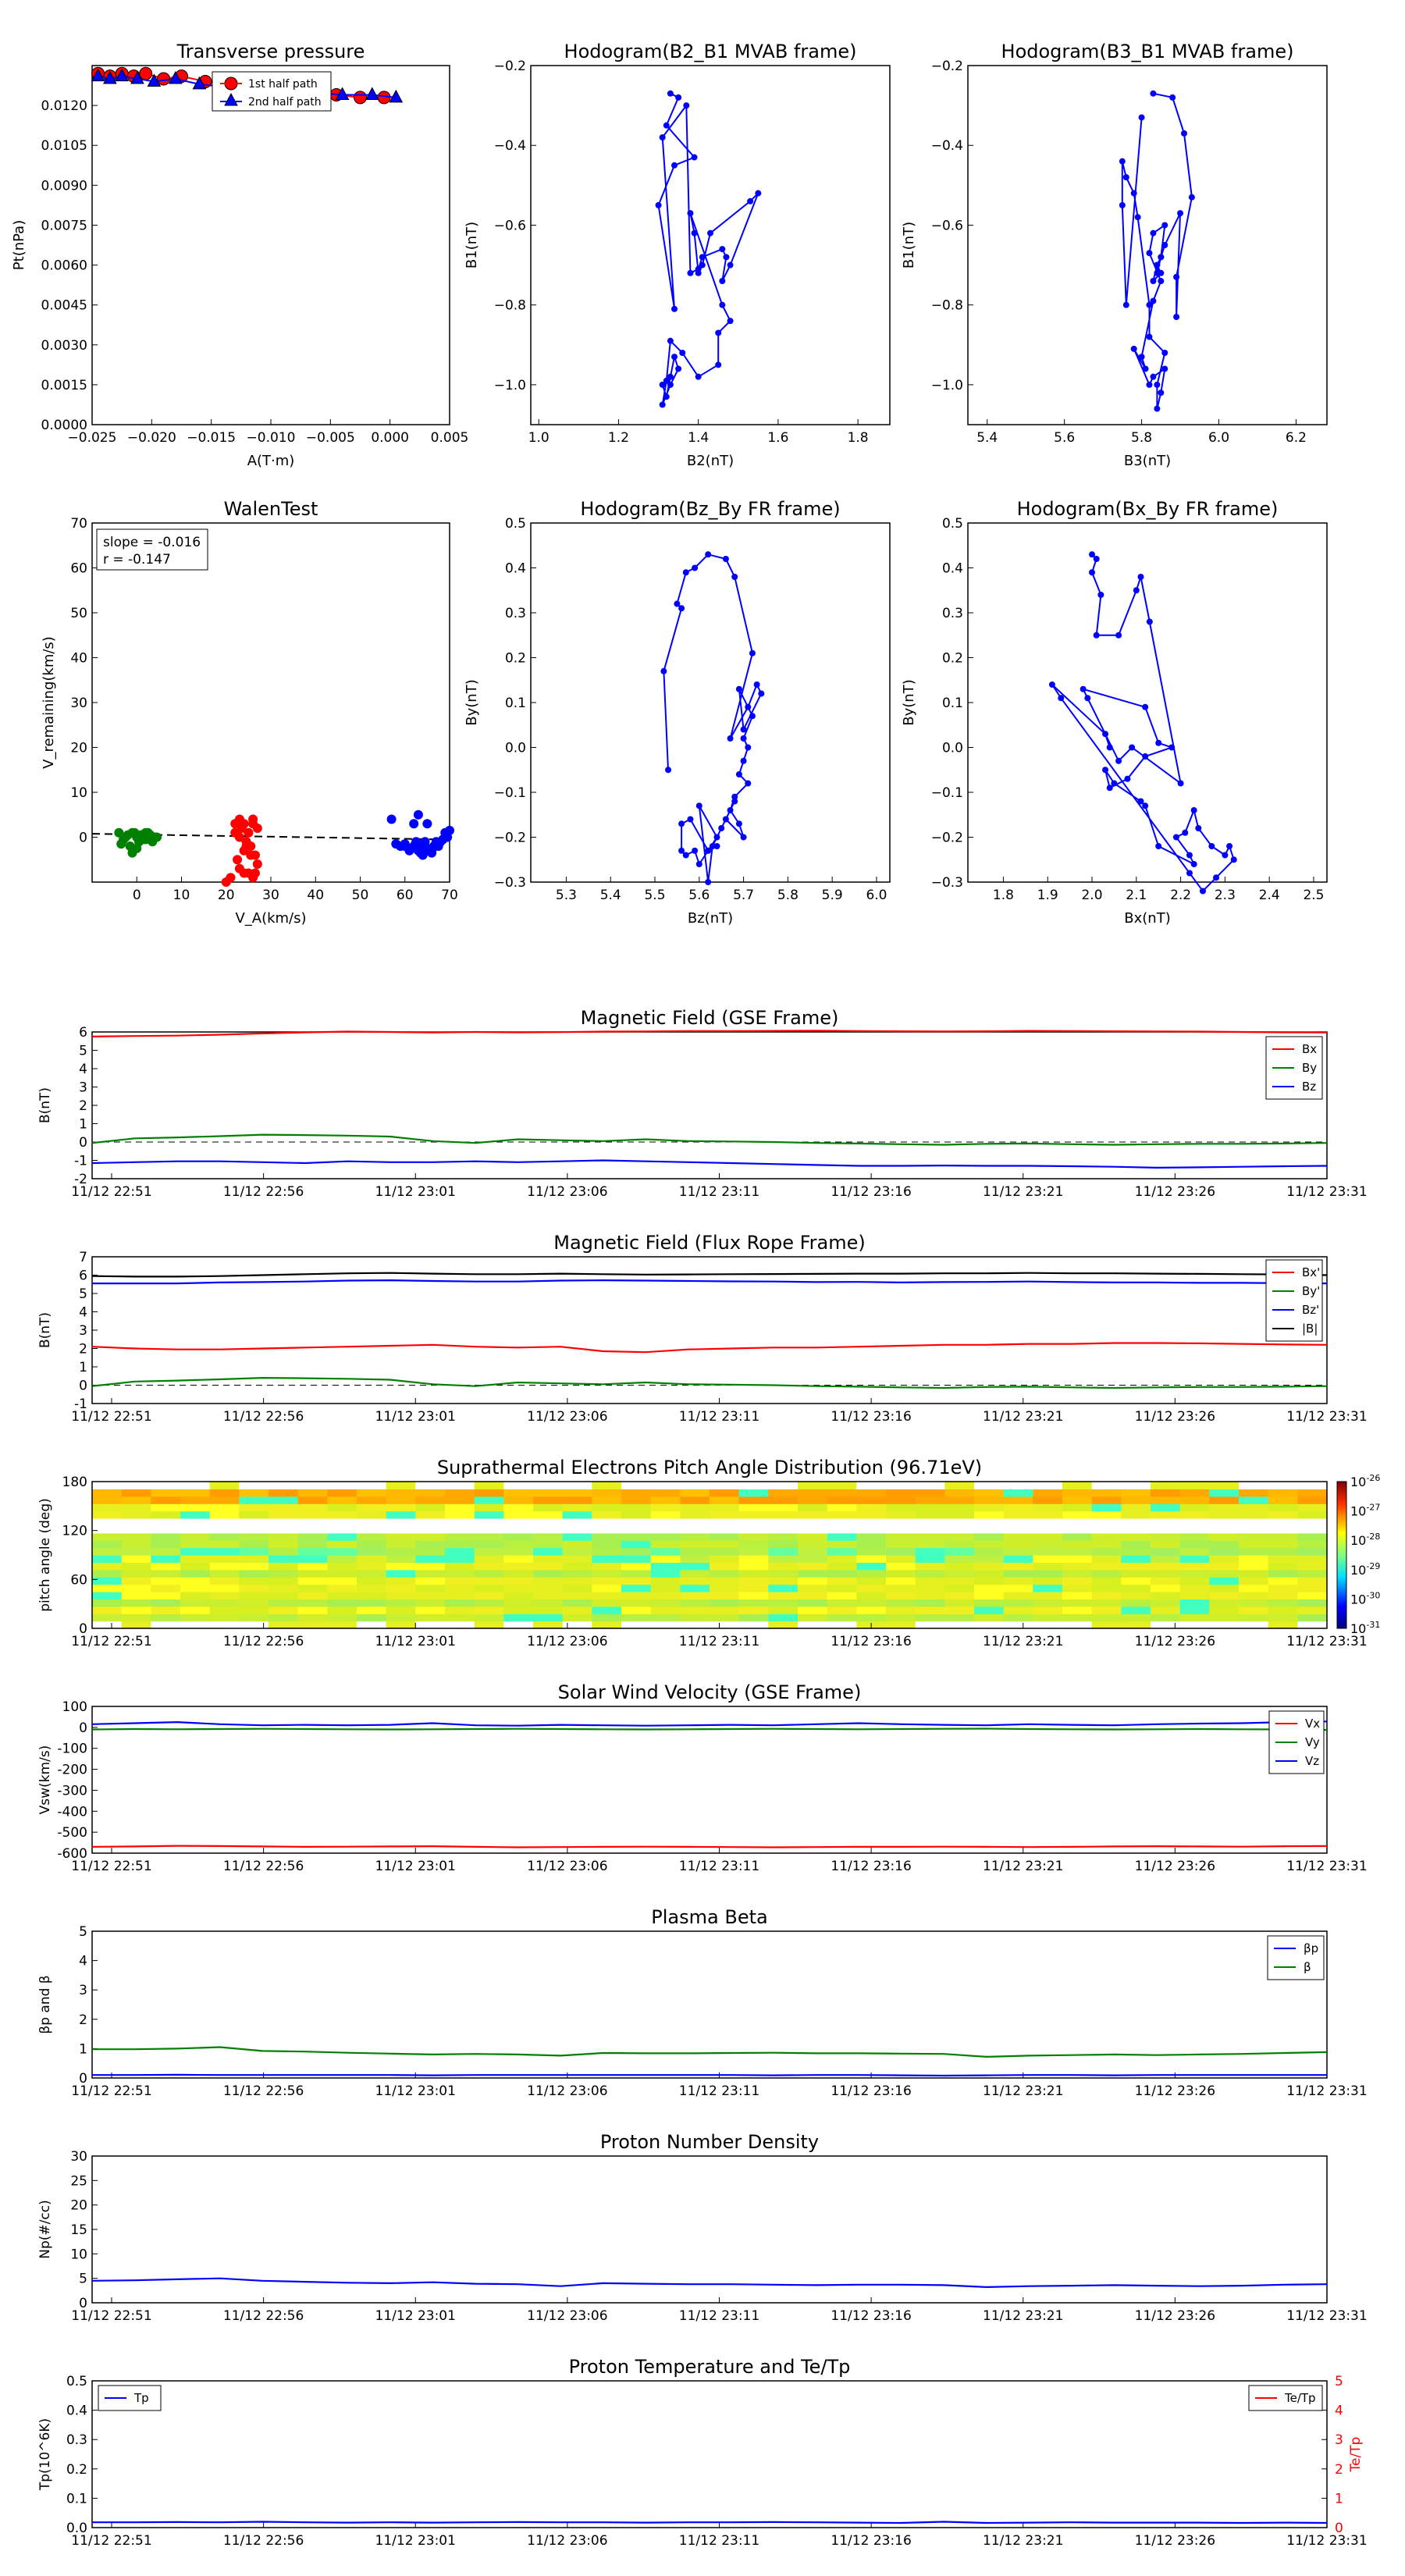 This screenshot has width=1405, height=2576. I want to click on legend-label: Bz, so click(1309, 1087).